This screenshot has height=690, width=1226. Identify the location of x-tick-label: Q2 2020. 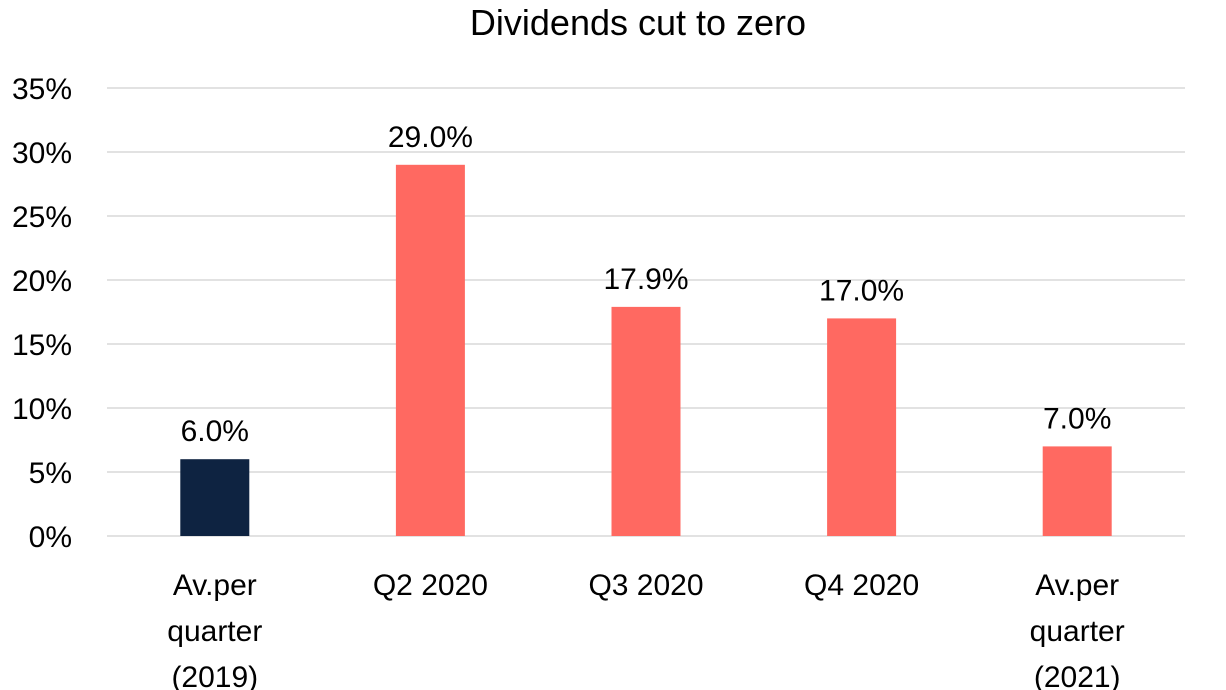
(430, 585).